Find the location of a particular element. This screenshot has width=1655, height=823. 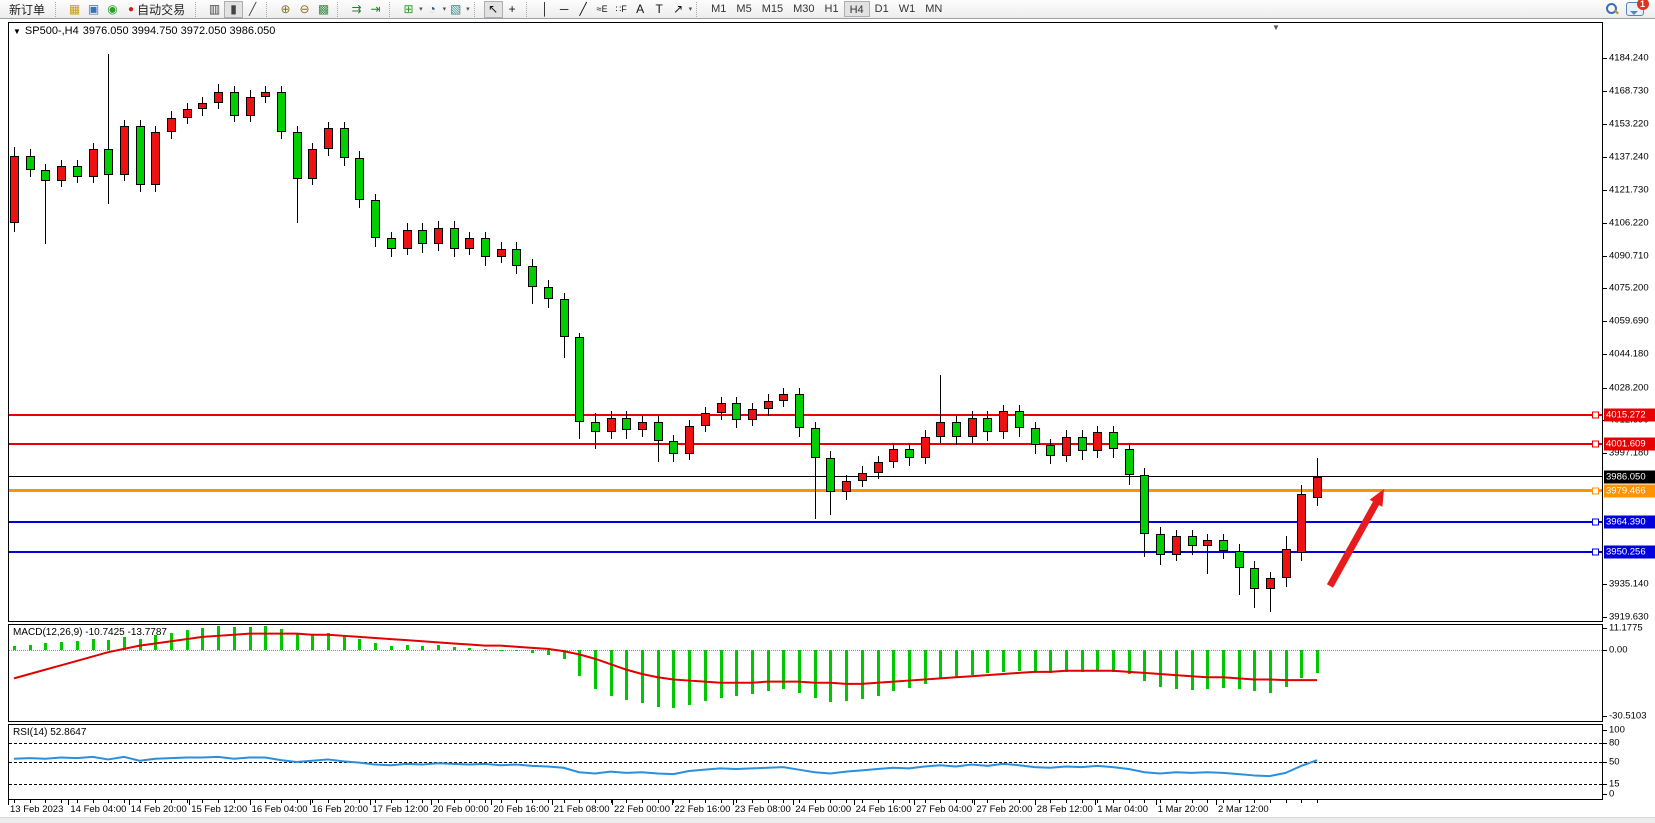

tile-windows-icon: ▩ is located at coordinates (323, 9).